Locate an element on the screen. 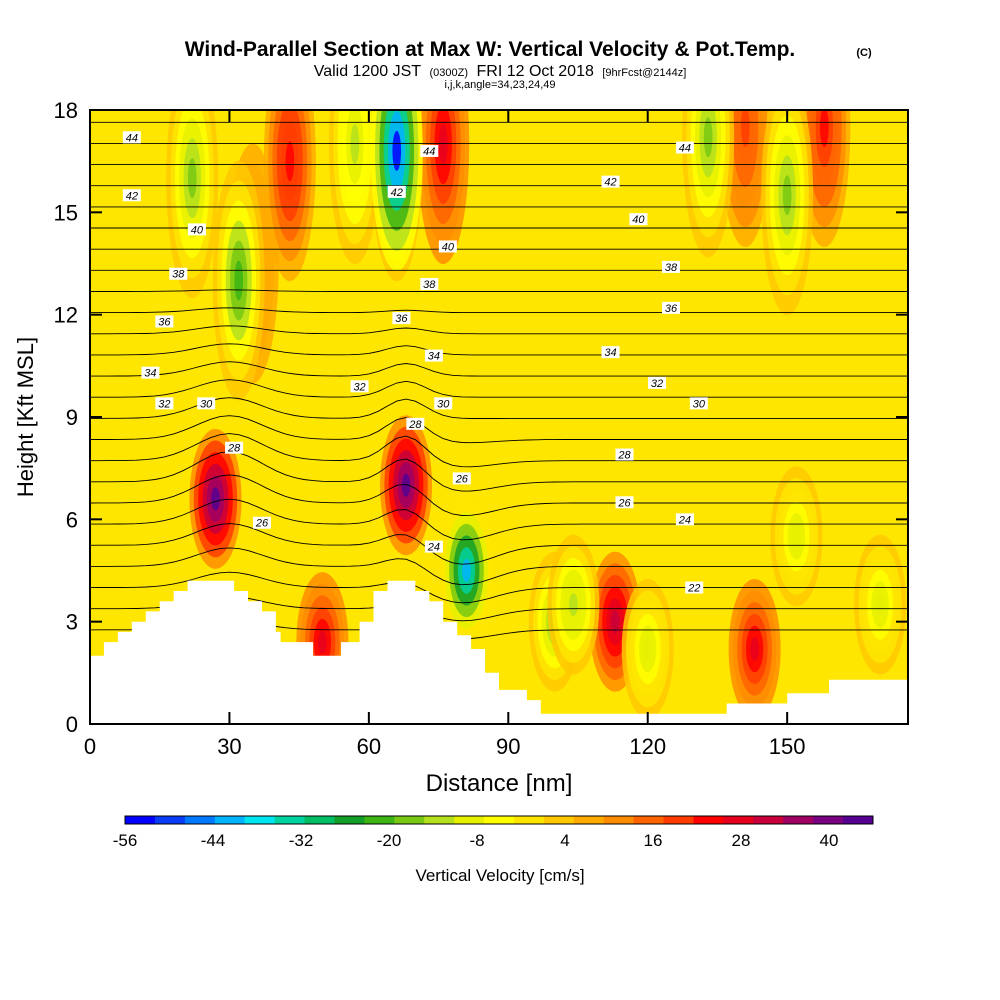 This screenshot has height=1000, width=1000. isentrope-label: 34 is located at coordinates (610, 353).